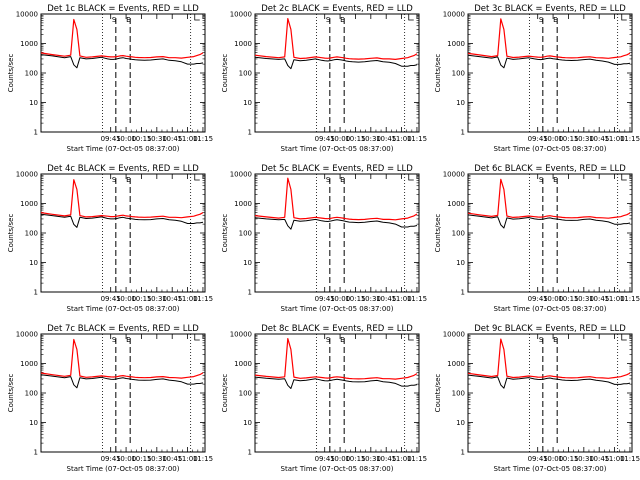  Describe the element at coordinates (550, 329) in the screenshot. I see `panel-title: Det 9c BLACK = Events, RED = LLD` at that location.